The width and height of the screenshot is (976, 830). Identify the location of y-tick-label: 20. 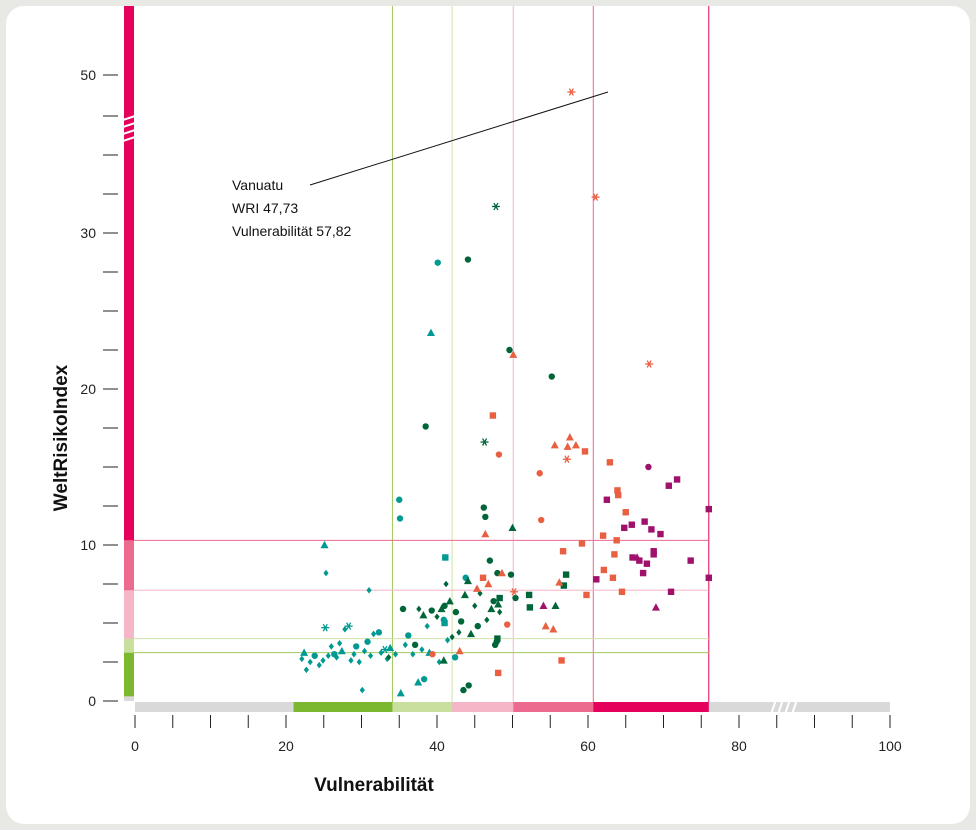
(88, 389).